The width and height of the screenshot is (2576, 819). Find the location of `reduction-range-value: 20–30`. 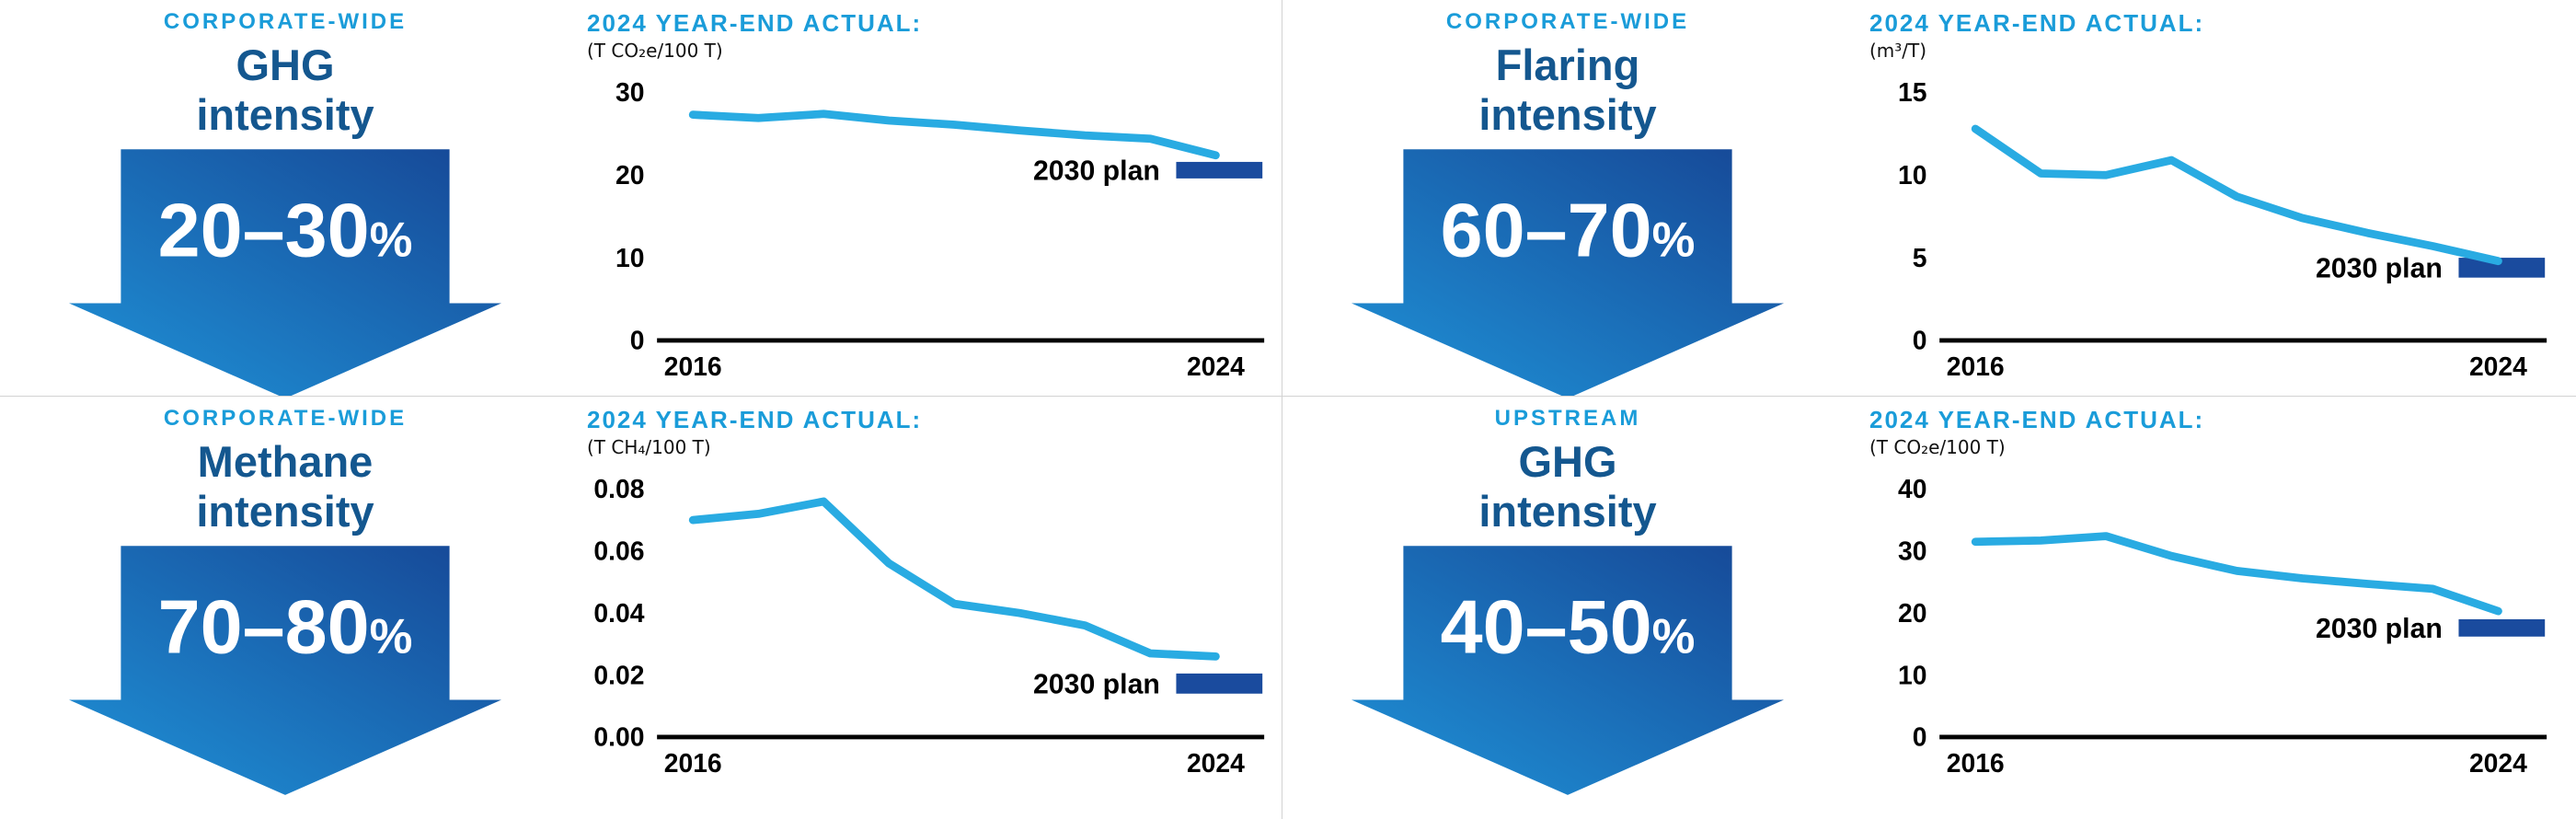

reduction-range-value: 20–30 is located at coordinates (264, 230).